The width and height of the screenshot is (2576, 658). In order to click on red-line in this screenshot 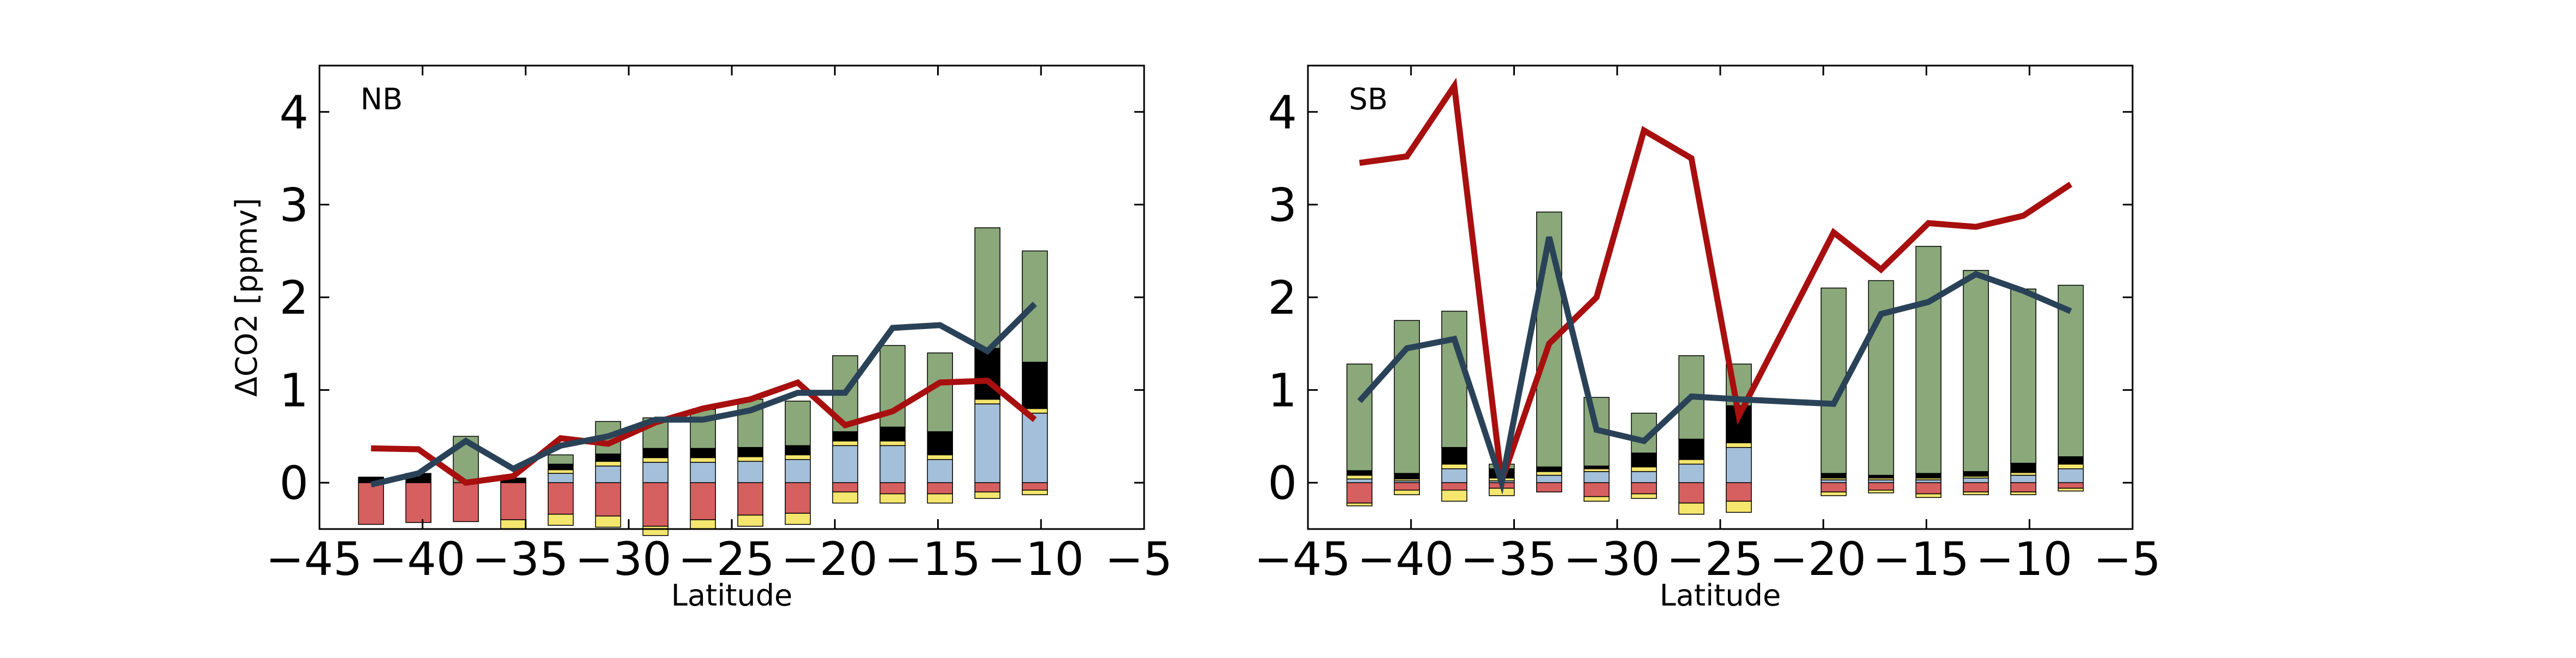, I will do `click(704, 432)`.